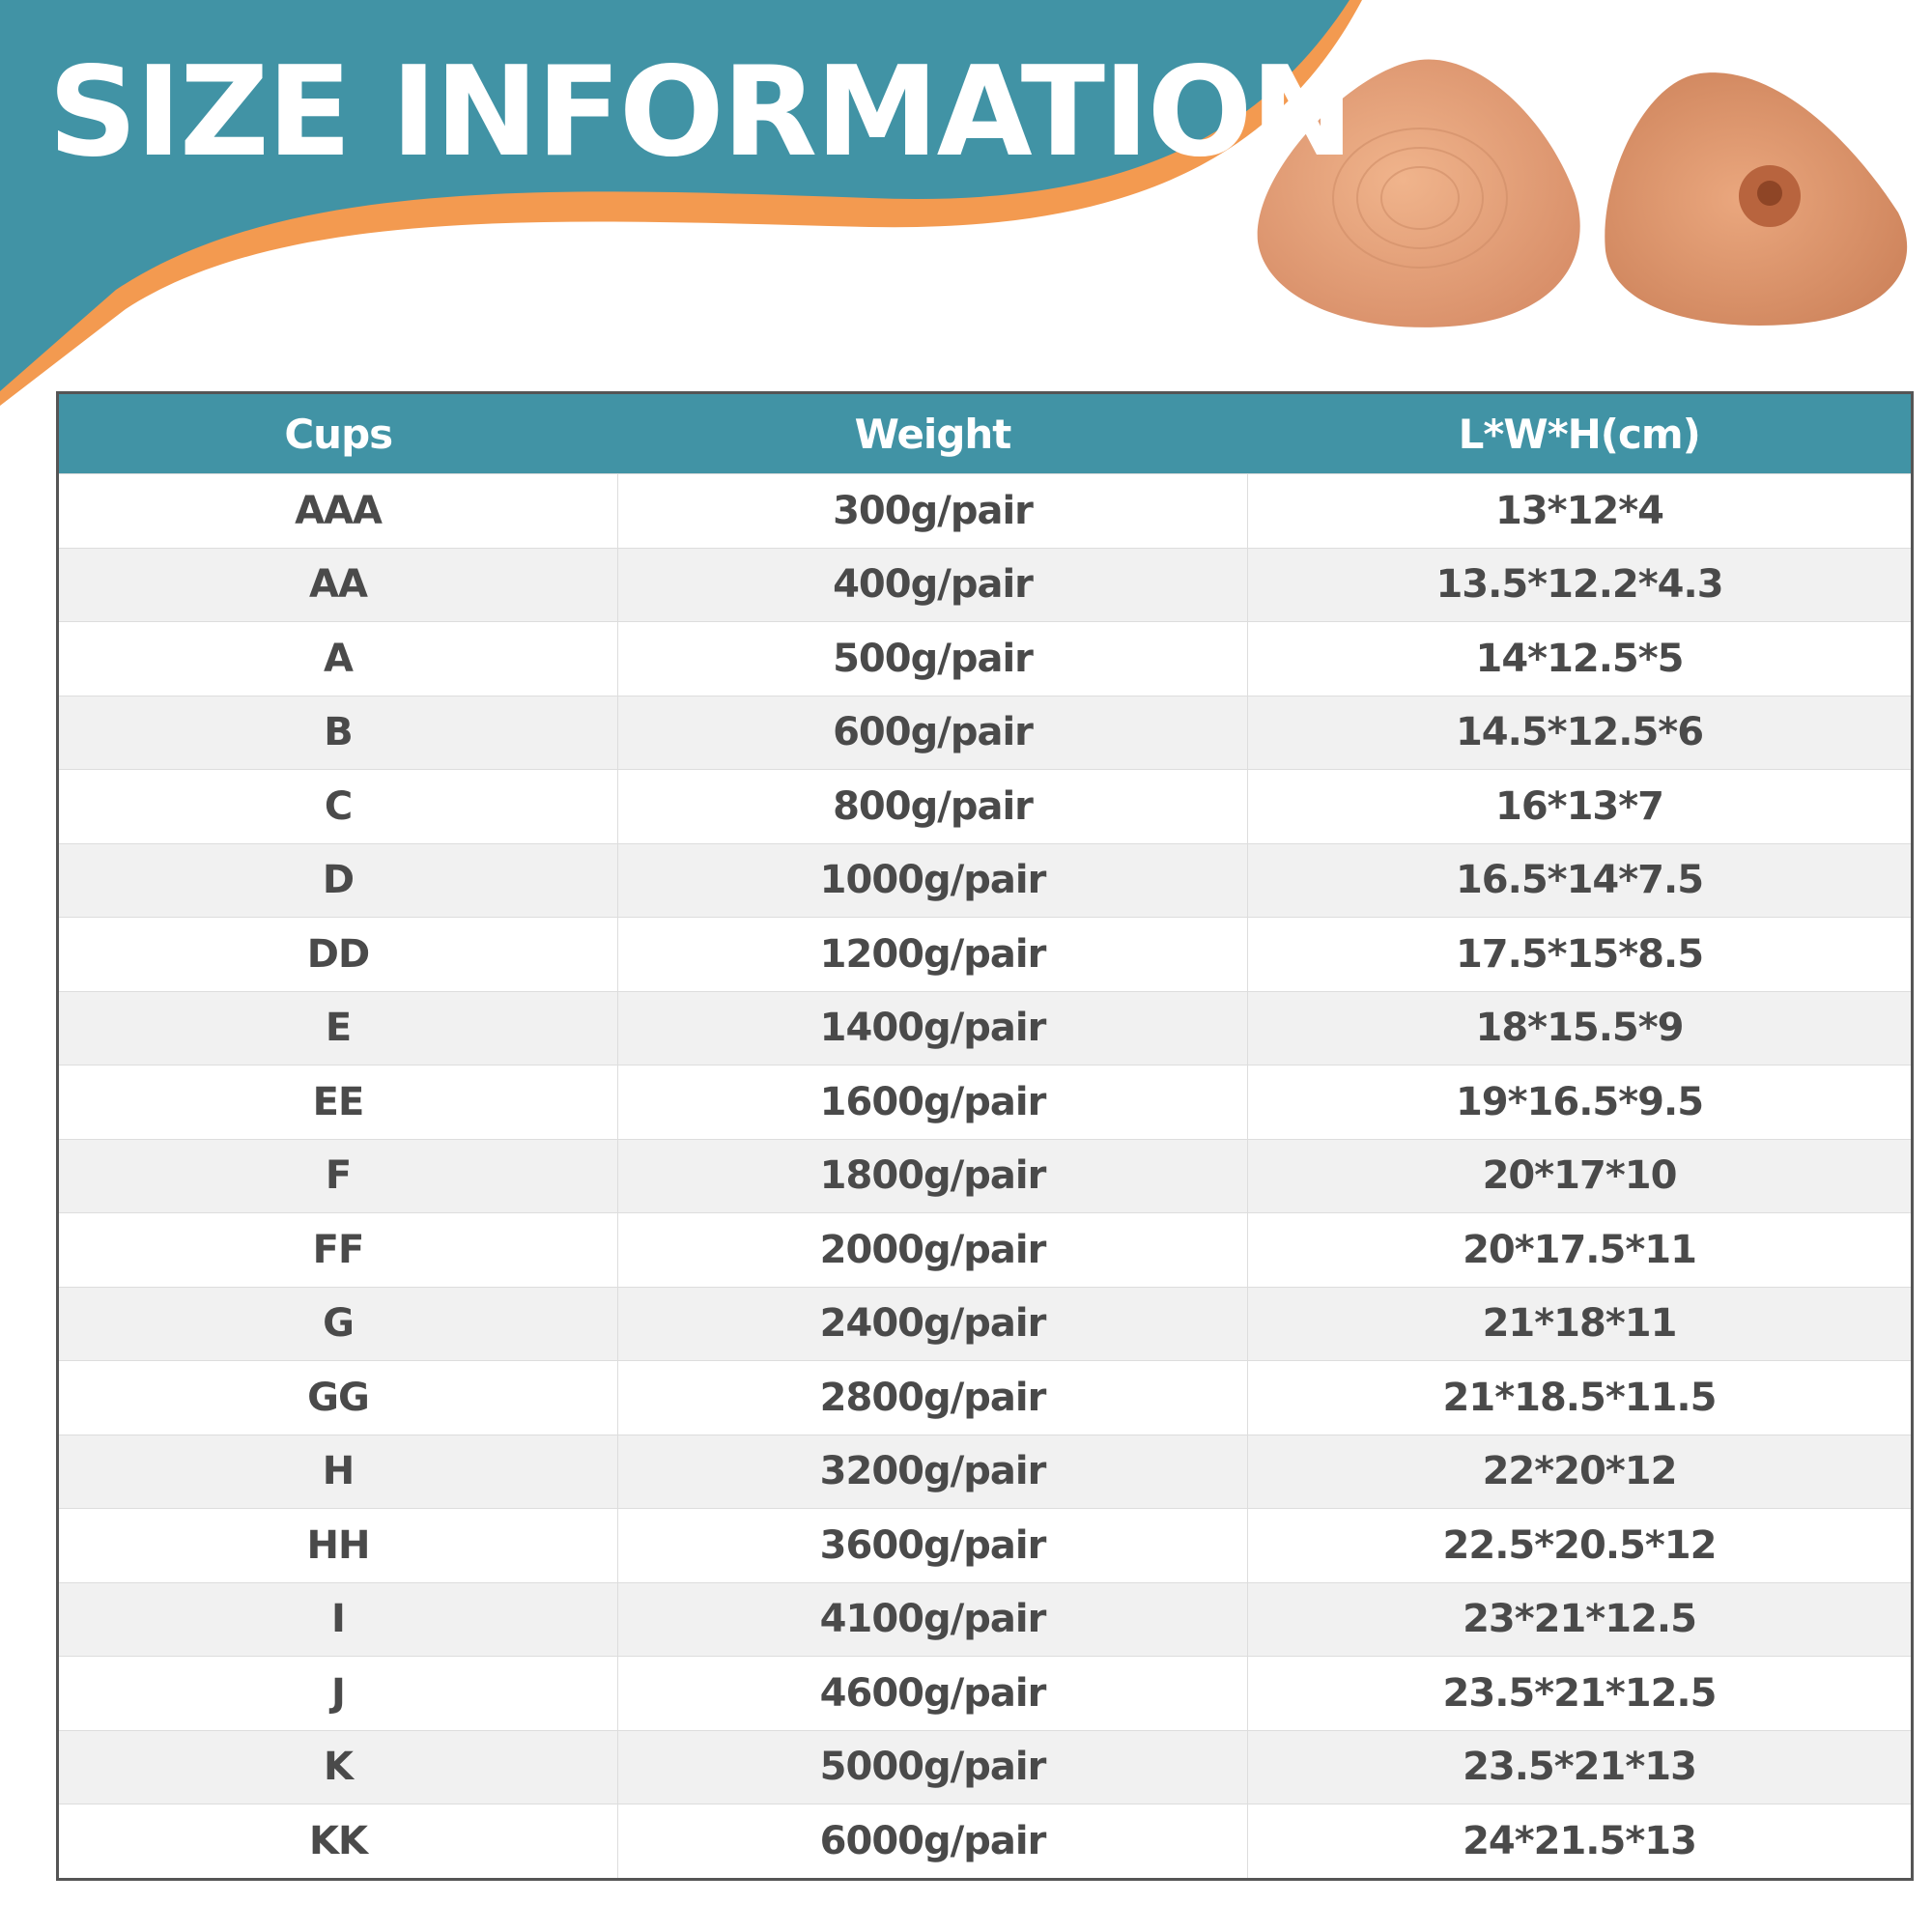  Describe the element at coordinates (932, 658) in the screenshot. I see `table-cell: 500g/pair` at that location.